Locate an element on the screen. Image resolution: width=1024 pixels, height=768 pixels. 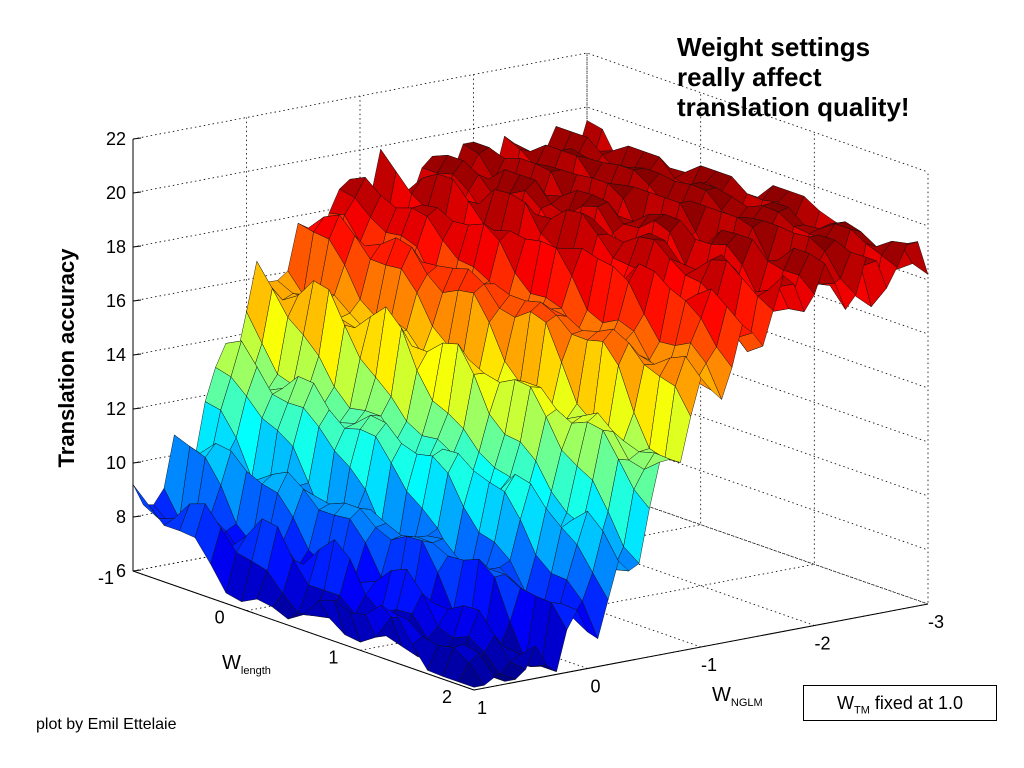
y-axis-title-sub: length is located at coordinates (255, 671).